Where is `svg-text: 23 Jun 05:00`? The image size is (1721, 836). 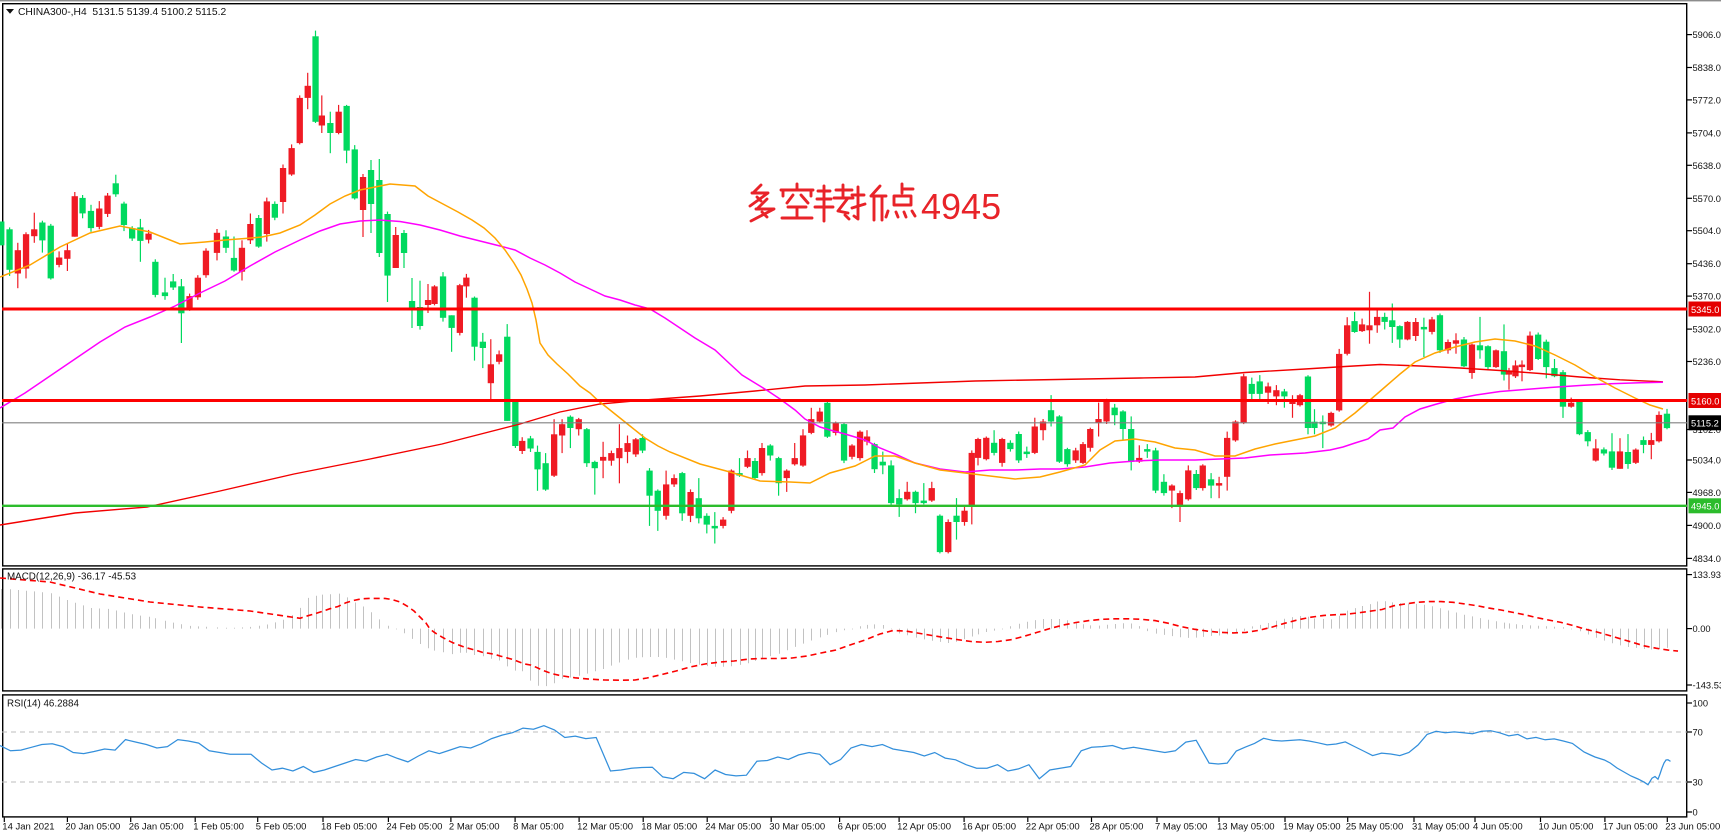
svg-text: 23 Jun 05:00 is located at coordinates (1692, 827).